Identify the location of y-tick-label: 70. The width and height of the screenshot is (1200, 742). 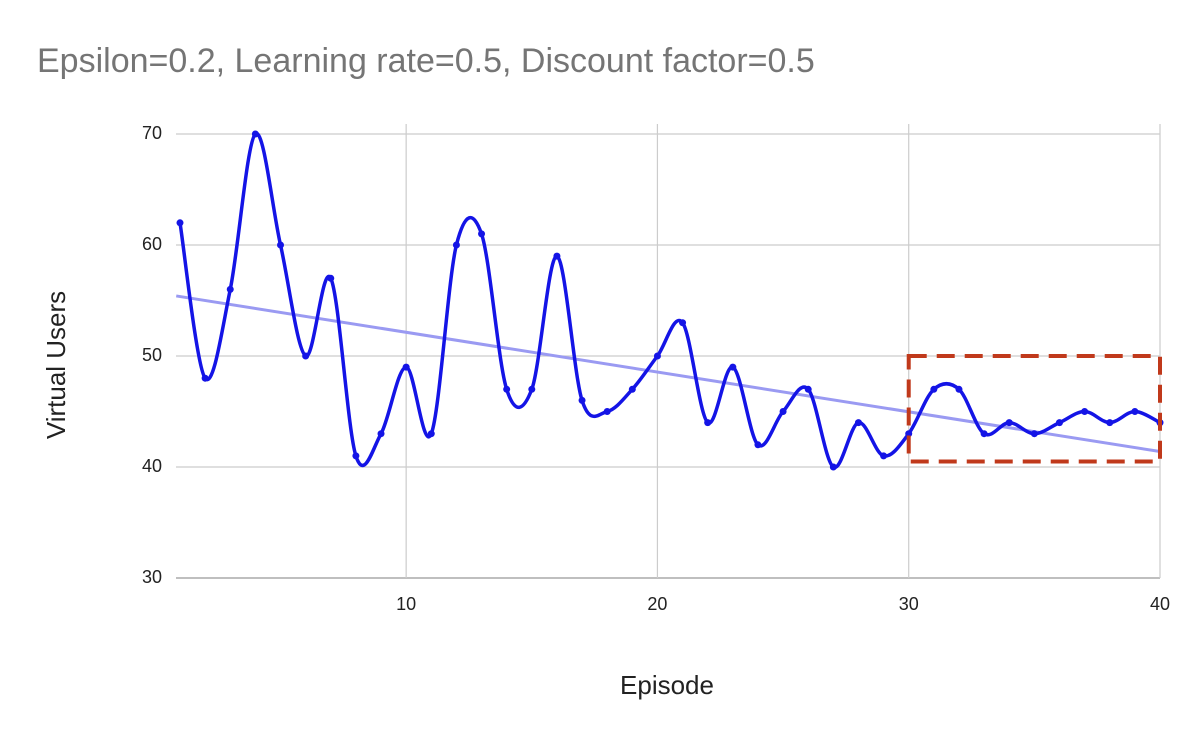
(152, 133).